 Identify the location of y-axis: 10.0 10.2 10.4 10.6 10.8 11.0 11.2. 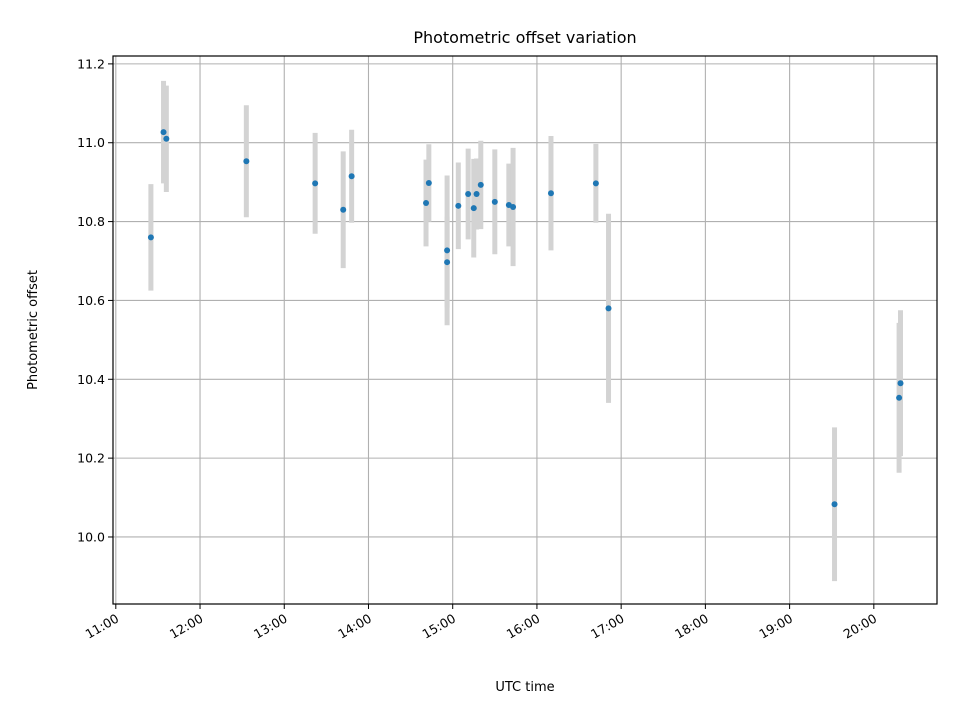
(95, 300).